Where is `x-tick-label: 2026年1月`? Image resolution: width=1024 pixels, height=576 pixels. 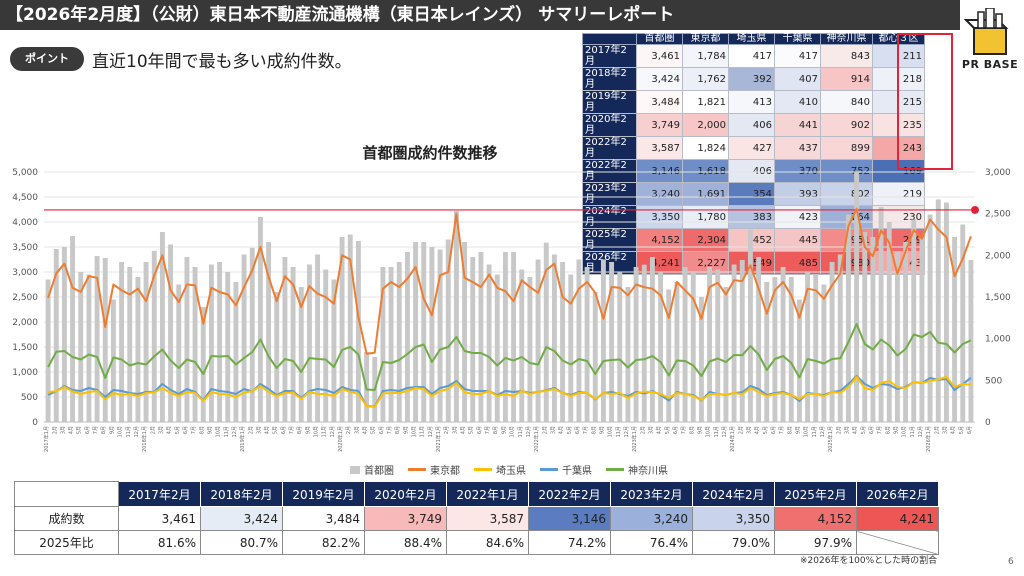
x-tick-label: 2026年1月 is located at coordinates (928, 439).